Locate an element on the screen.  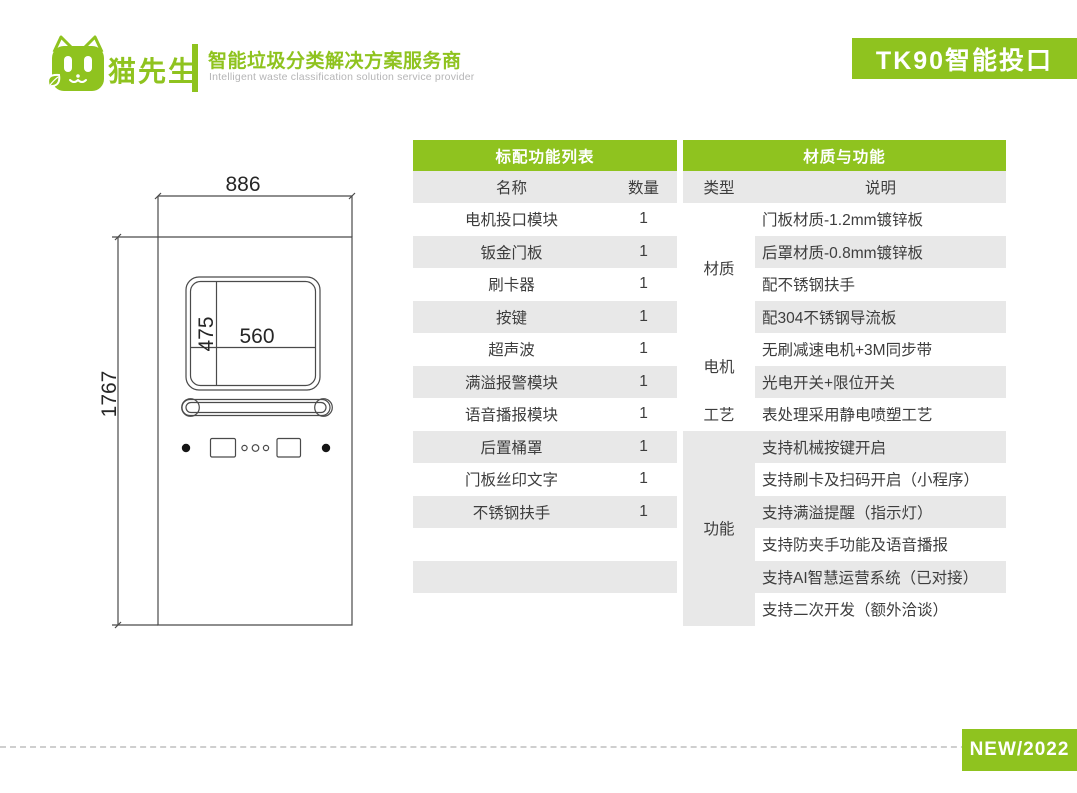
left-table-header-row: 名称 数量 is located at coordinates (545, 187).